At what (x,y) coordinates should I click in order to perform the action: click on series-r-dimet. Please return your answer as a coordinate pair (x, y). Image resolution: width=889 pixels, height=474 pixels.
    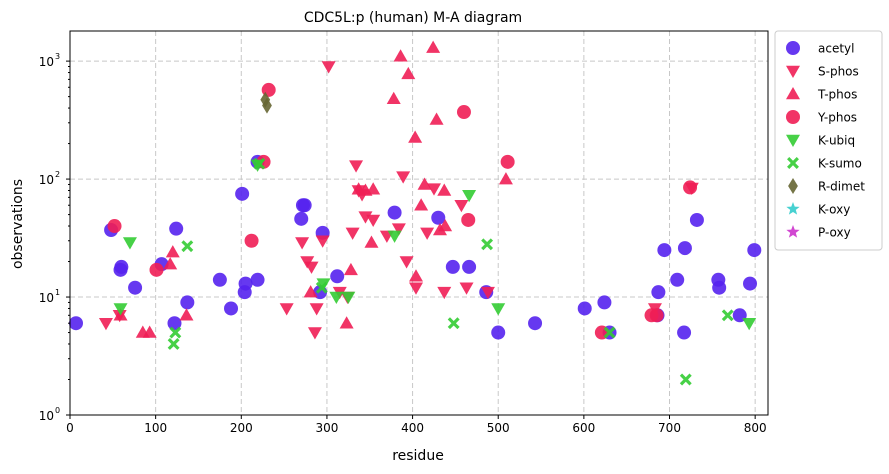
    Looking at the image, I should click on (266, 102).